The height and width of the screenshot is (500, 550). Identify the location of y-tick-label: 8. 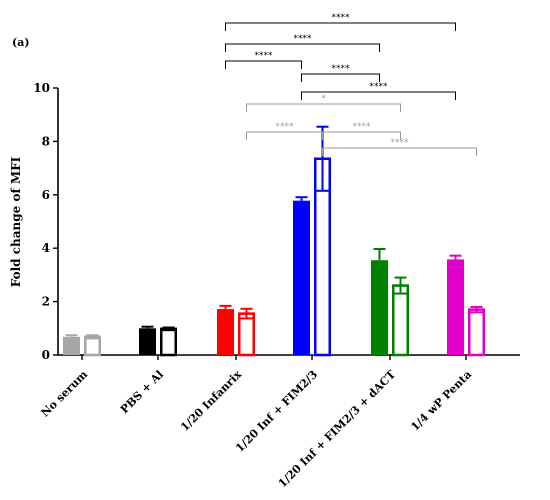
(46, 141).